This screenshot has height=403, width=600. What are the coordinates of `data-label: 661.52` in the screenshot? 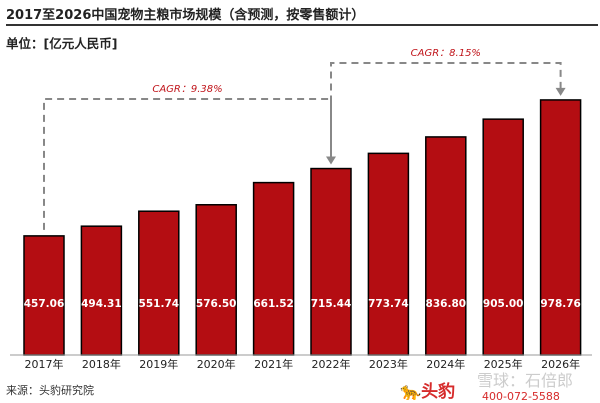 It's located at (273, 304).